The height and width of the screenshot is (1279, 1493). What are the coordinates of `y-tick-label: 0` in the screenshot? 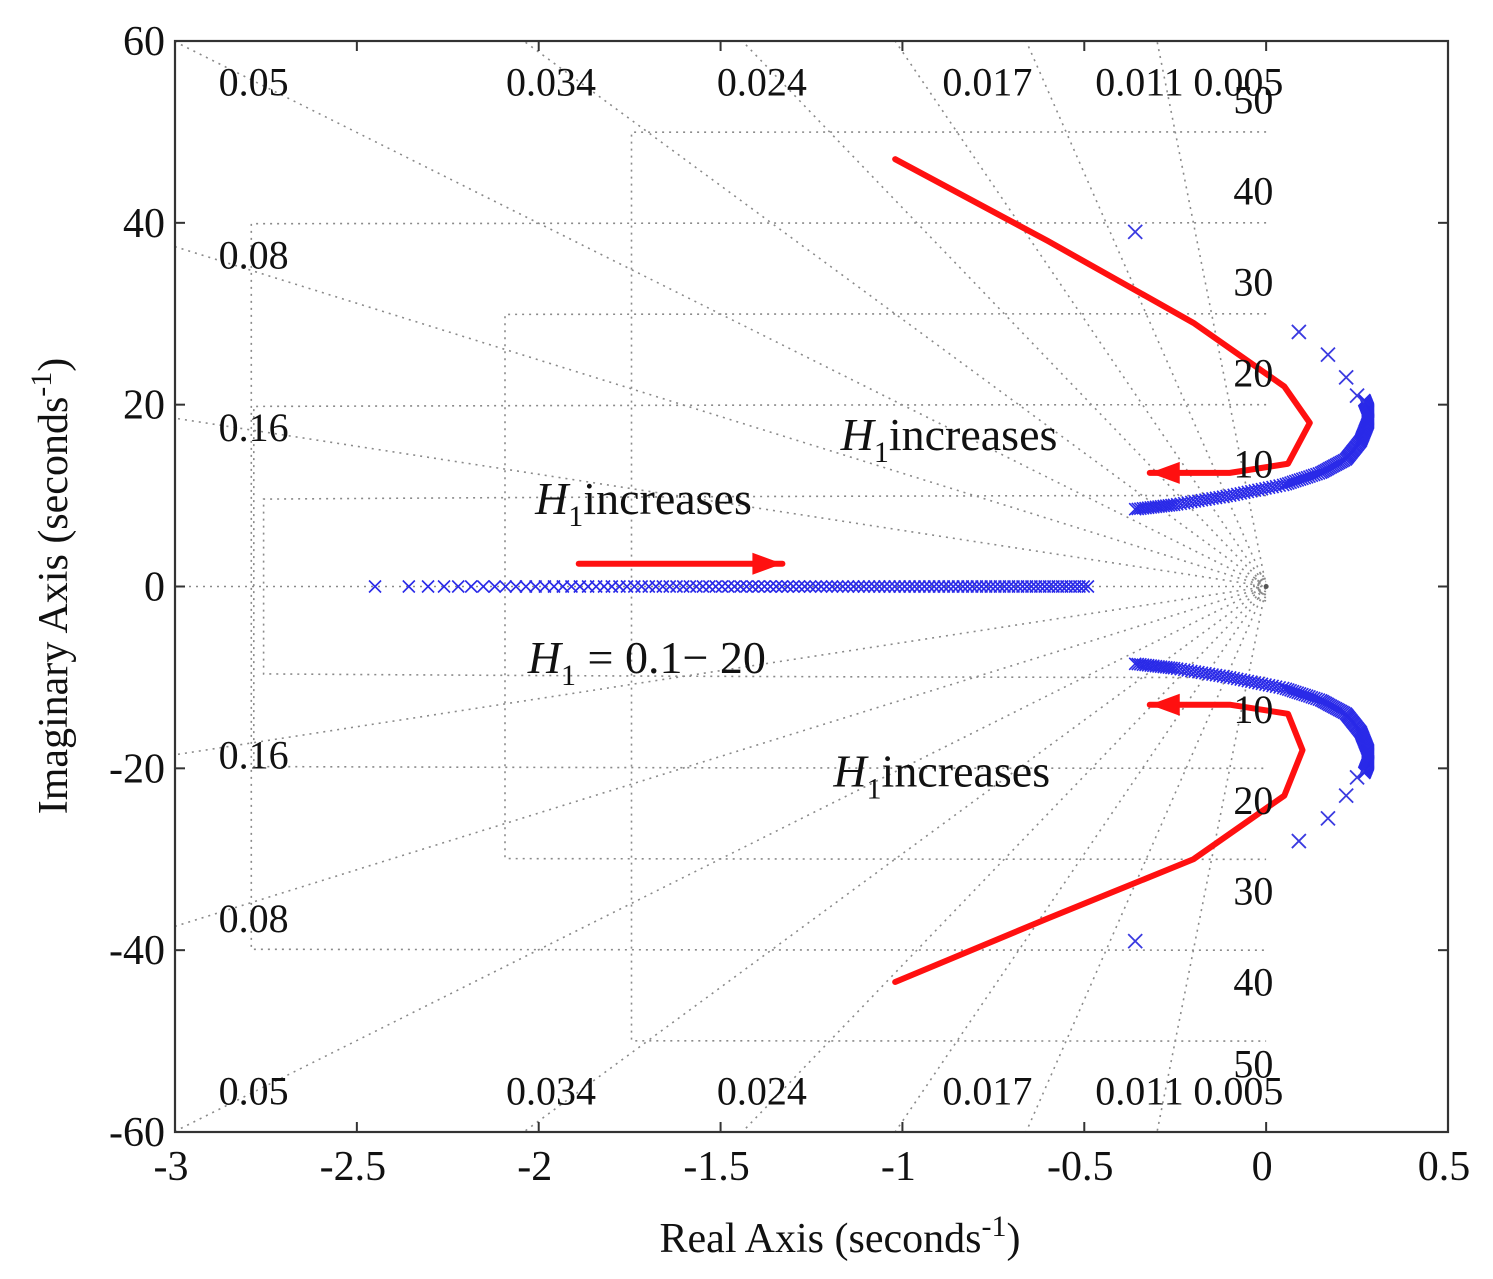 It's located at (154, 588).